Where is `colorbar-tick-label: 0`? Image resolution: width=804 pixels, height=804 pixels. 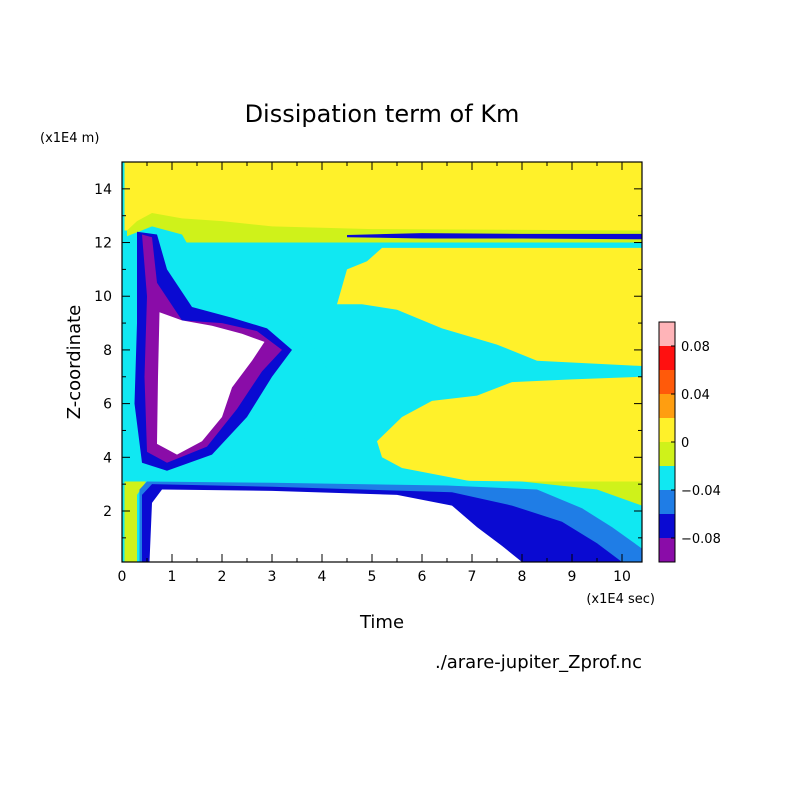 colorbar-tick-label: 0 is located at coordinates (685, 443).